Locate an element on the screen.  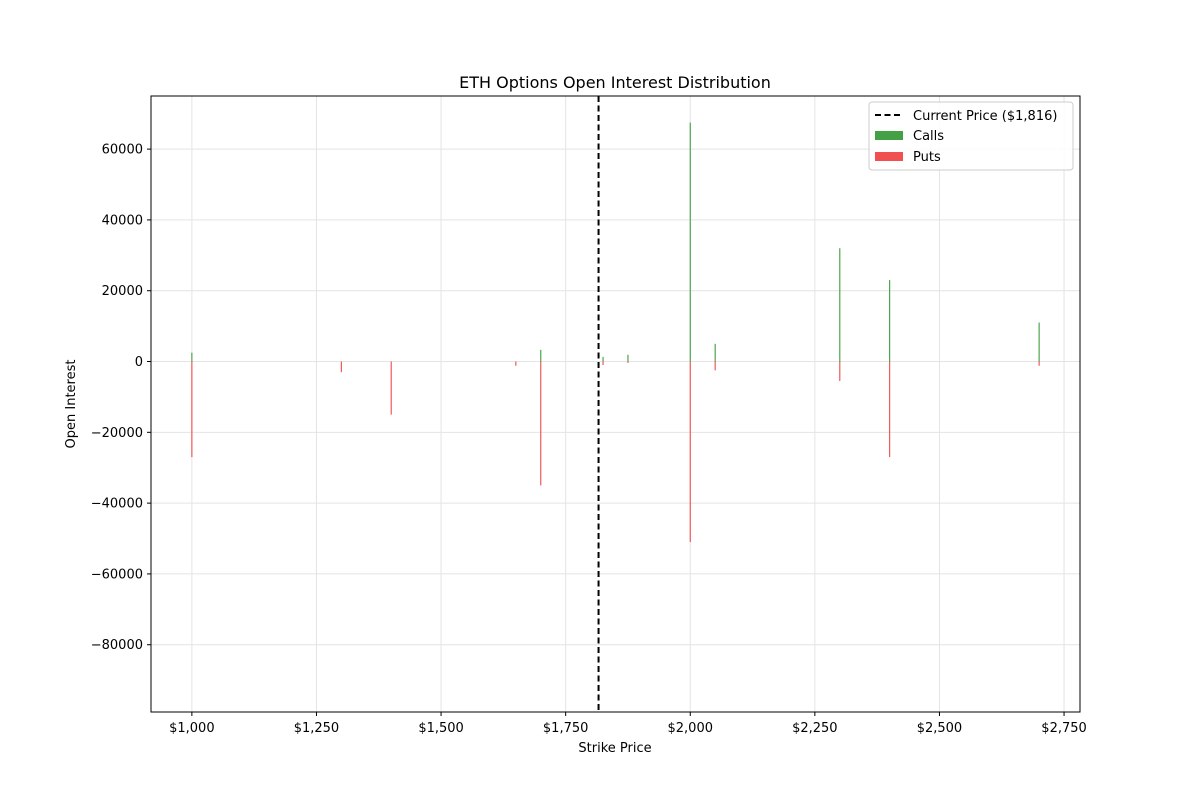
y-tick-label: −80000 is located at coordinates (117, 645).